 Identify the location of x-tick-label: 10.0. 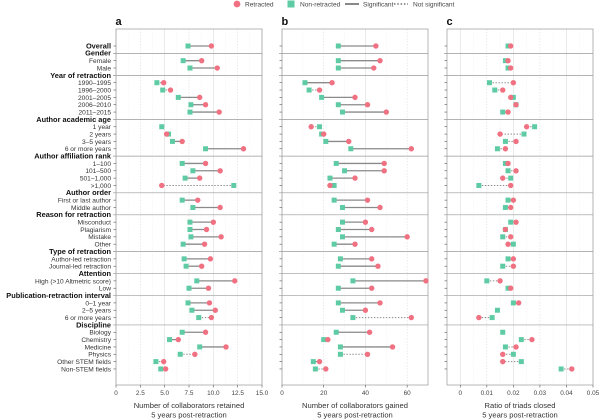
(213, 393).